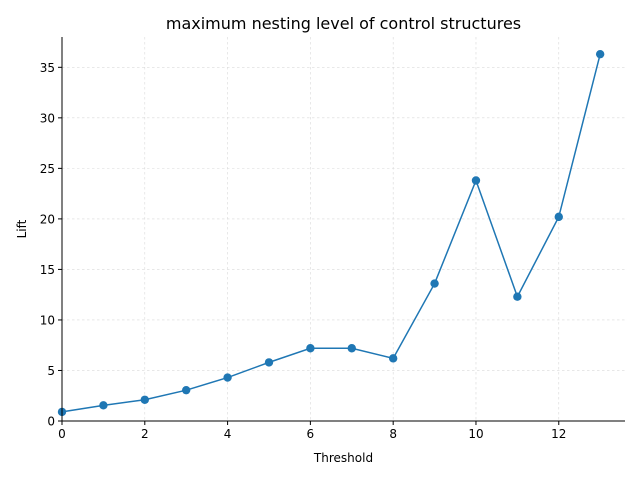  Describe the element at coordinates (343, 458) in the screenshot. I see `x-axis-label: Threshold` at that location.